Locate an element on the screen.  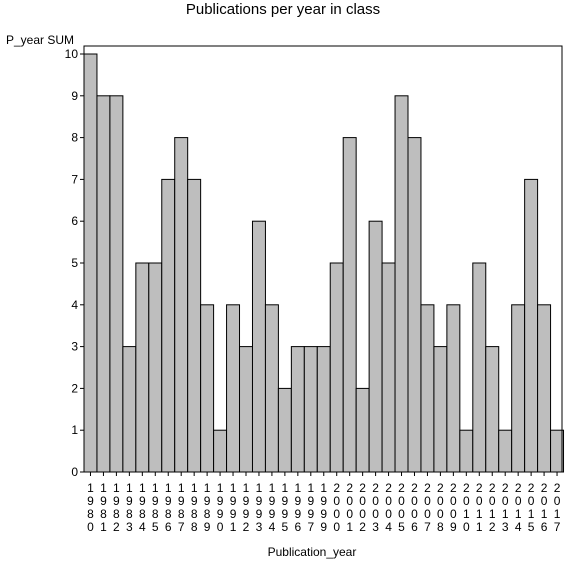
bar-2013 is located at coordinates (505, 451).